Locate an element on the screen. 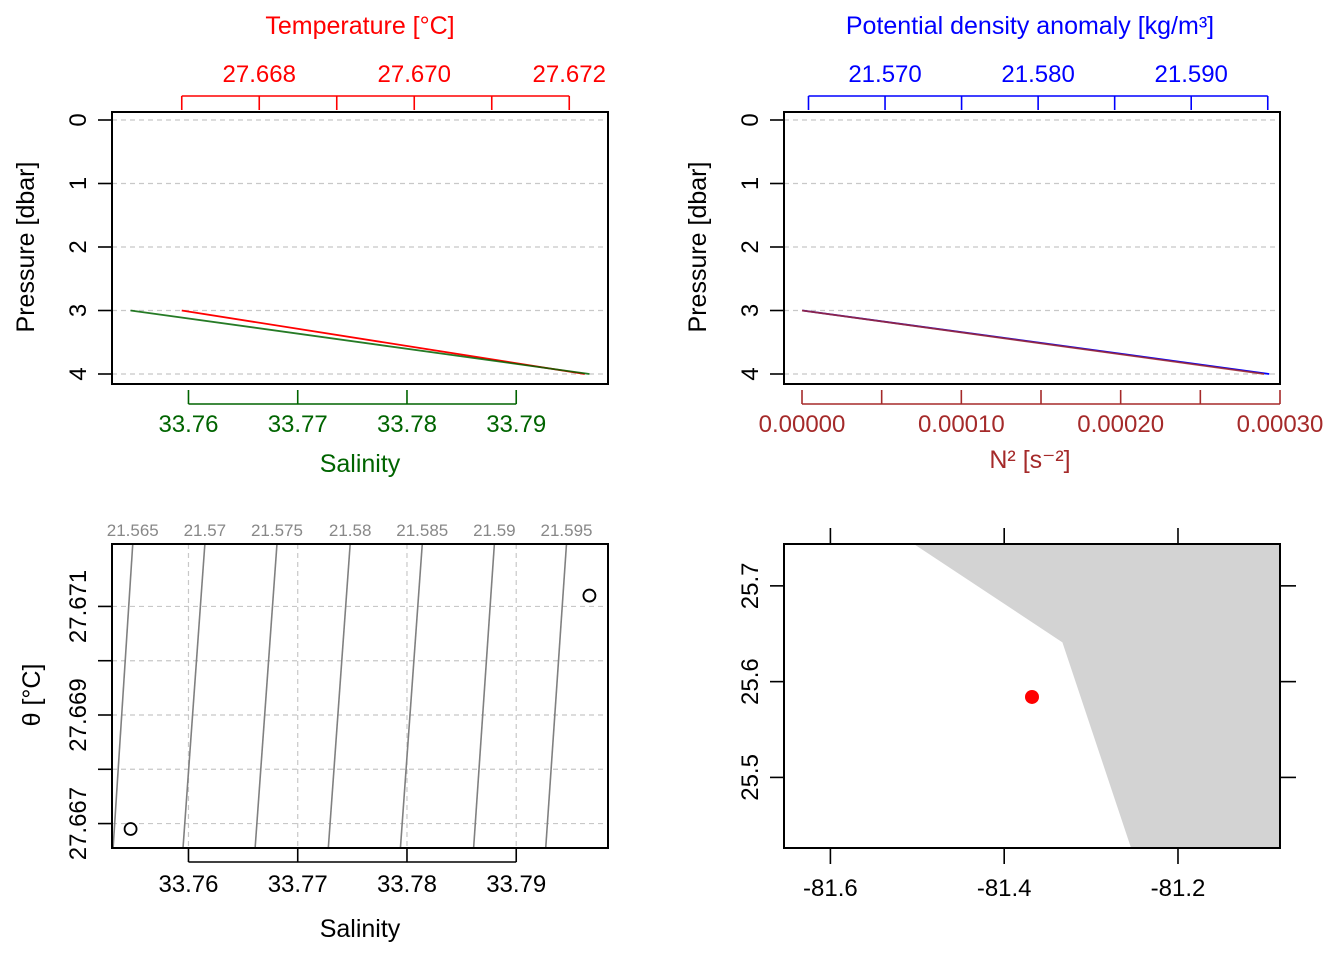 Image resolution: width=1344 pixels, height=960 pixels. ts-profile-pressure-tick-label: 0 is located at coordinates (78, 119).